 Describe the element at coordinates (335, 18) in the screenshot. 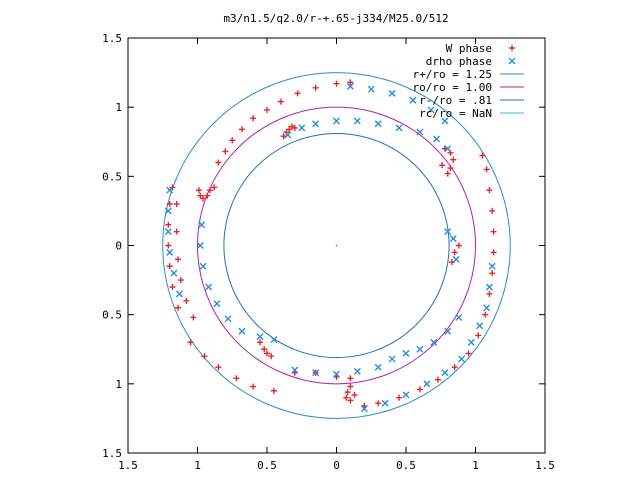

I see `chart-title: m3/n1.5/q2.0/r-+.65-j334/M25.0/512` at that location.